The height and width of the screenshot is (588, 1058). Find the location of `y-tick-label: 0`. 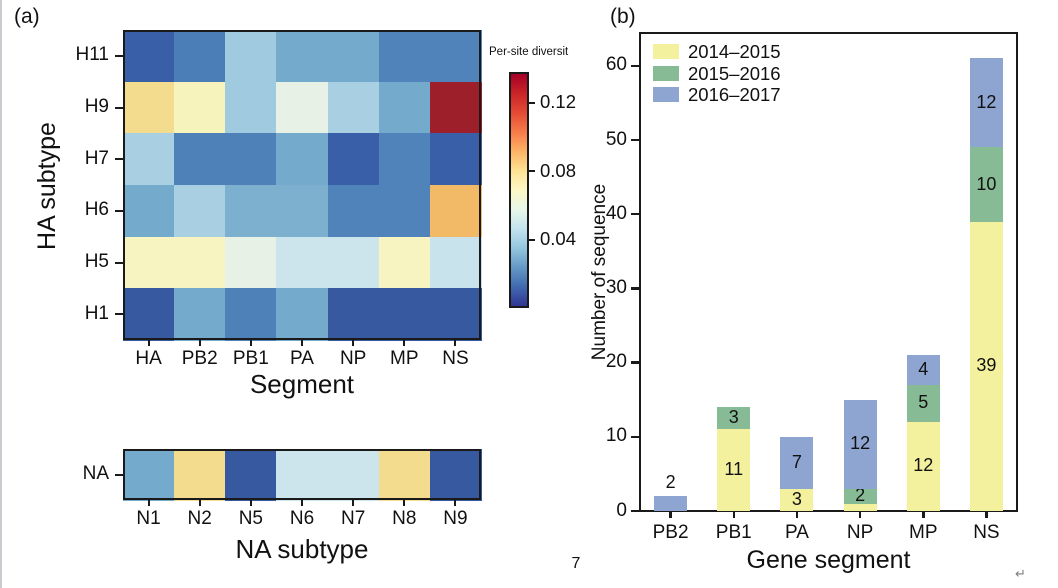

y-tick-label: 0 is located at coordinates (621, 510).